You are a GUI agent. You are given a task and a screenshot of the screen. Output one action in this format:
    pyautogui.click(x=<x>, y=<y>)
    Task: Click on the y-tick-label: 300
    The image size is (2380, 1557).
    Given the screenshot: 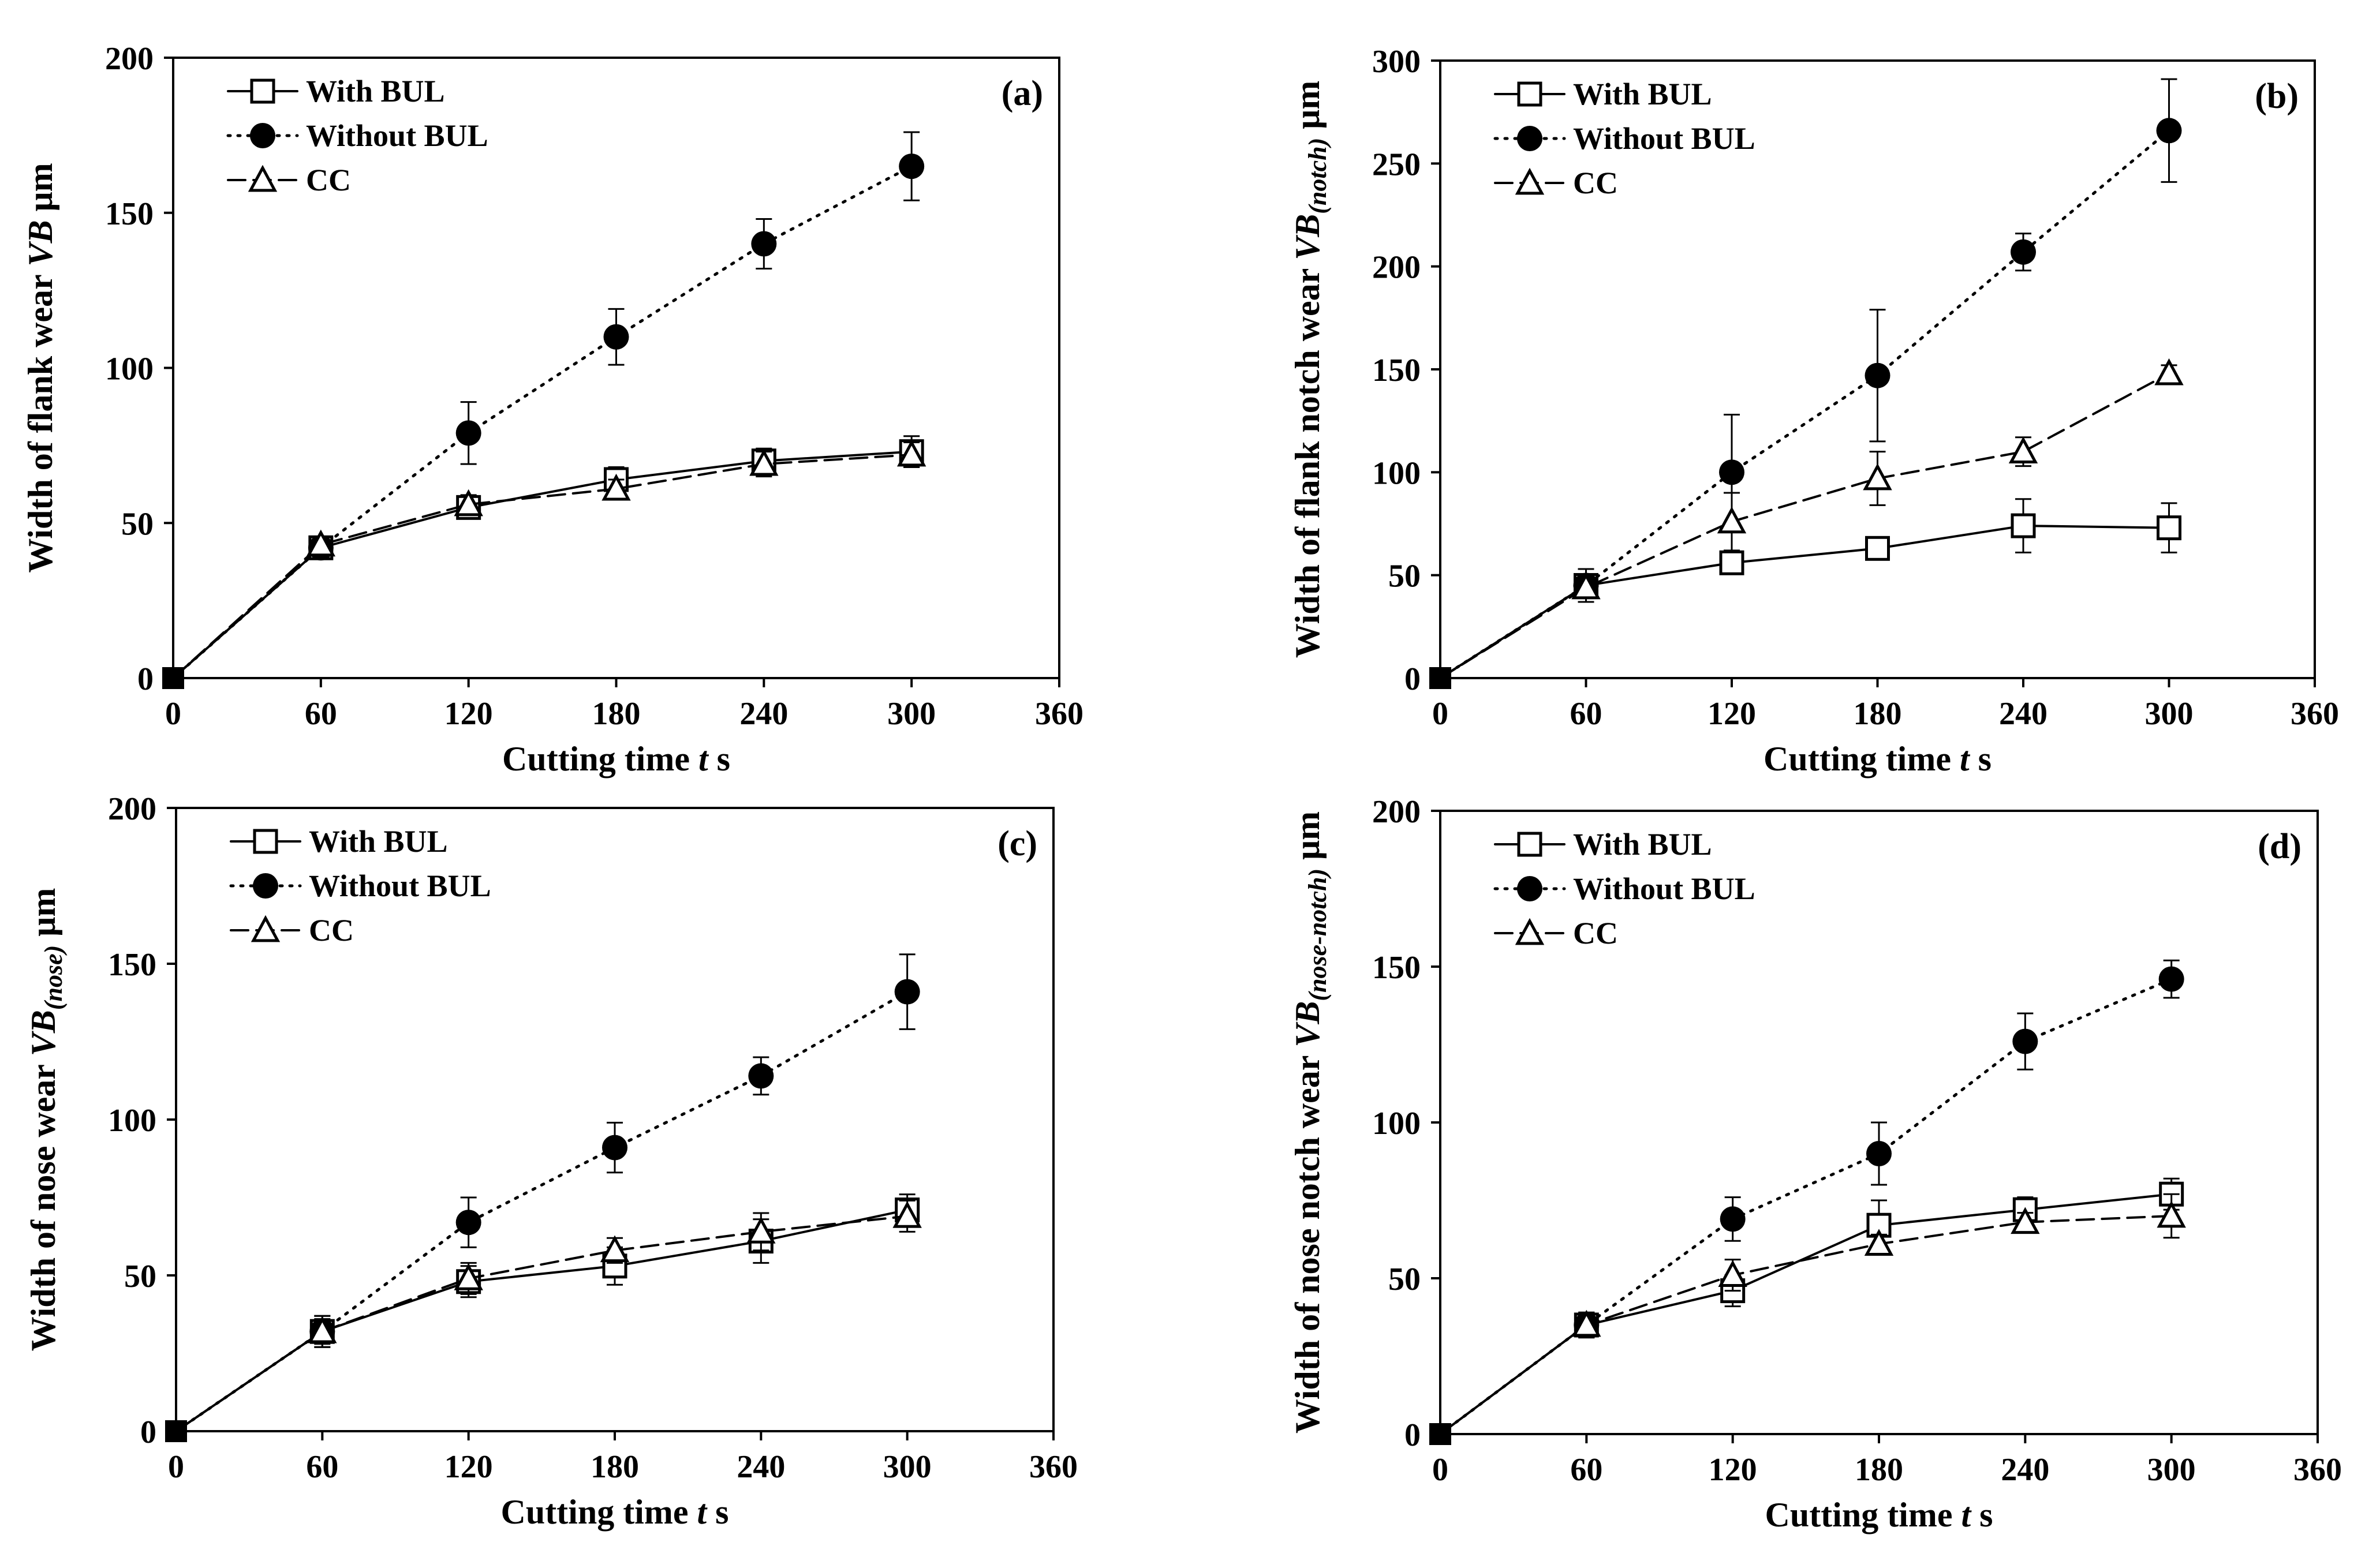 What is the action you would take?
    pyautogui.click(x=1396, y=62)
    